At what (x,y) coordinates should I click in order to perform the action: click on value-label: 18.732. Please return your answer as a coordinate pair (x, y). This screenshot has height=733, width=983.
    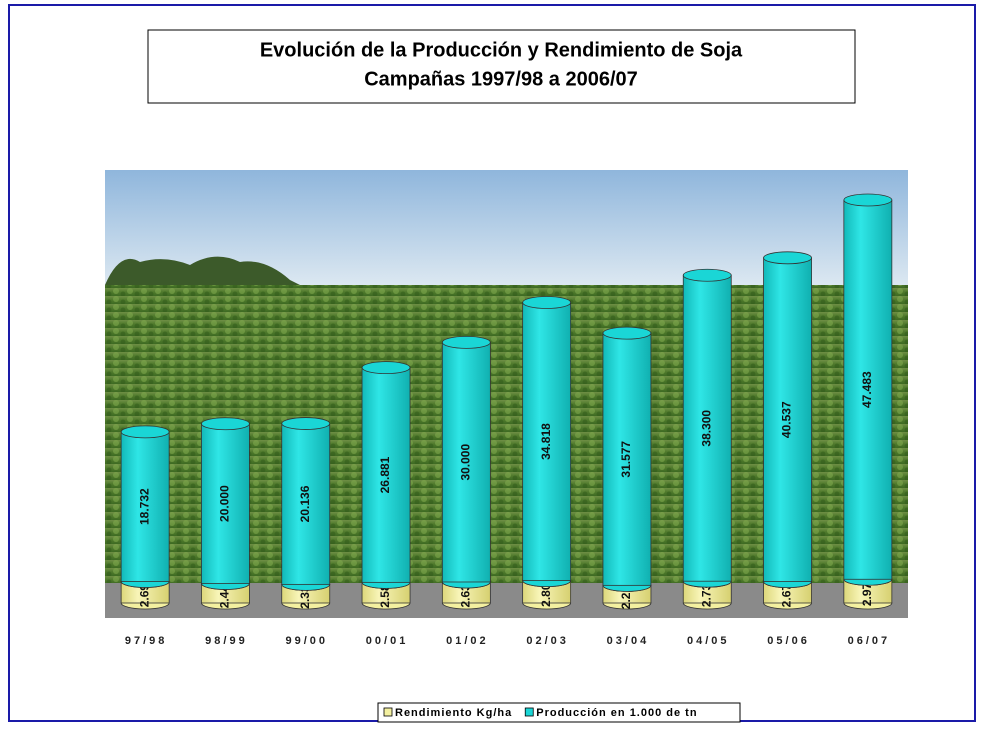
    Looking at the image, I should click on (144, 506).